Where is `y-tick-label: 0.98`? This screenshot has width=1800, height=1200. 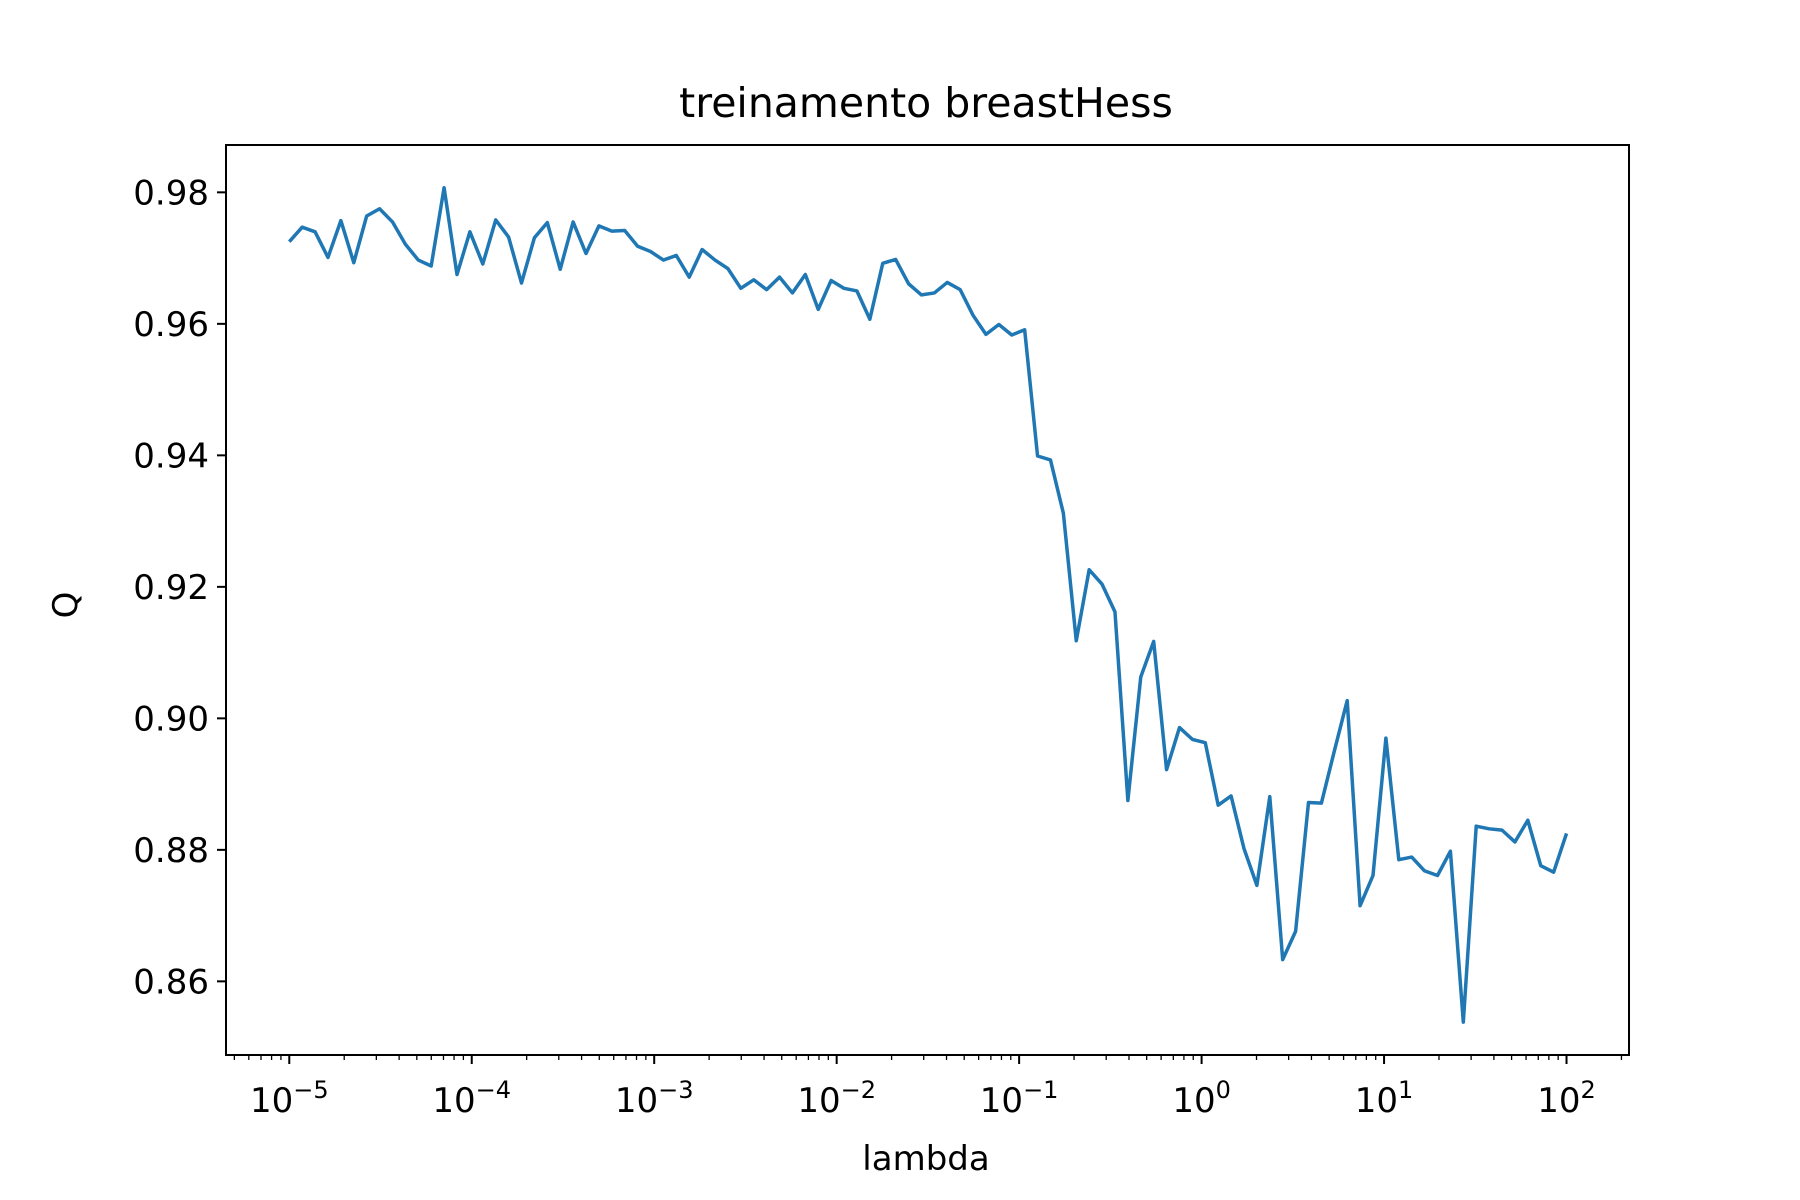
y-tick-label: 0.98 is located at coordinates (171, 193).